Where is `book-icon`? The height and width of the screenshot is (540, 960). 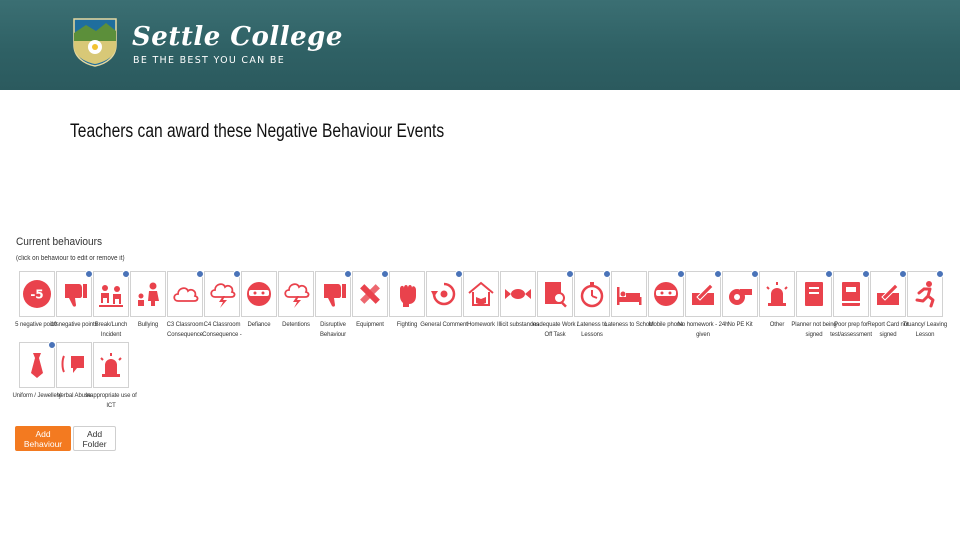
book-icon is located at coordinates (851, 294).